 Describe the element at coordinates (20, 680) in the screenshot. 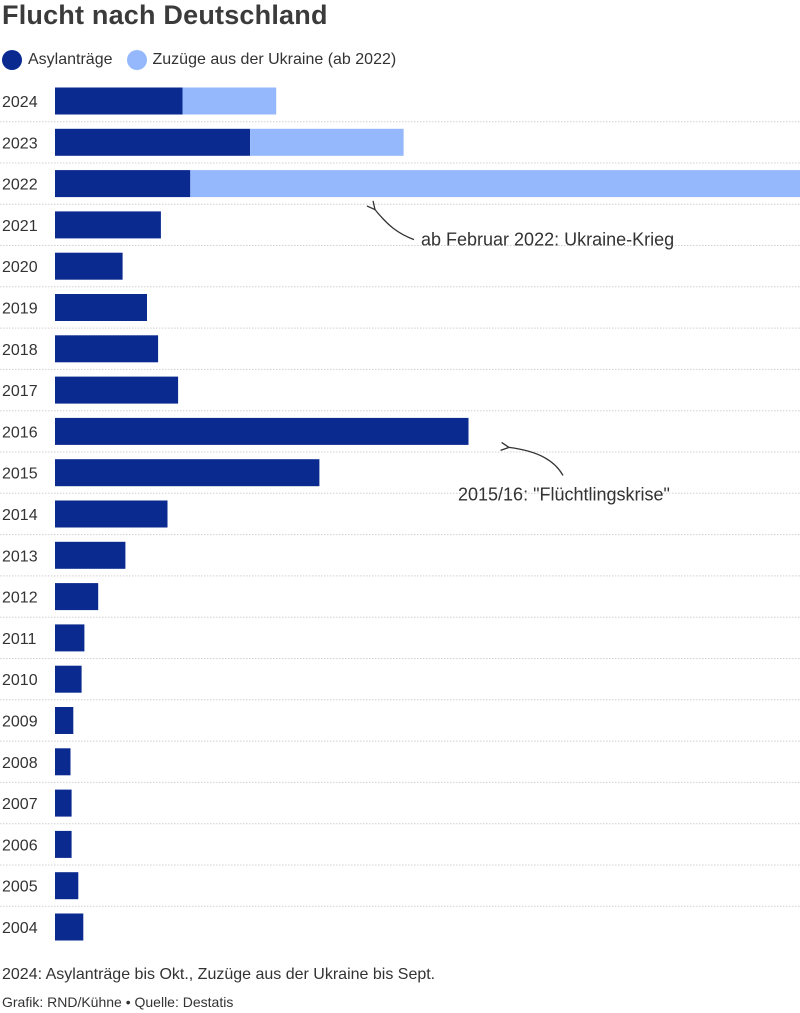

I see `category-label: 2010` at that location.